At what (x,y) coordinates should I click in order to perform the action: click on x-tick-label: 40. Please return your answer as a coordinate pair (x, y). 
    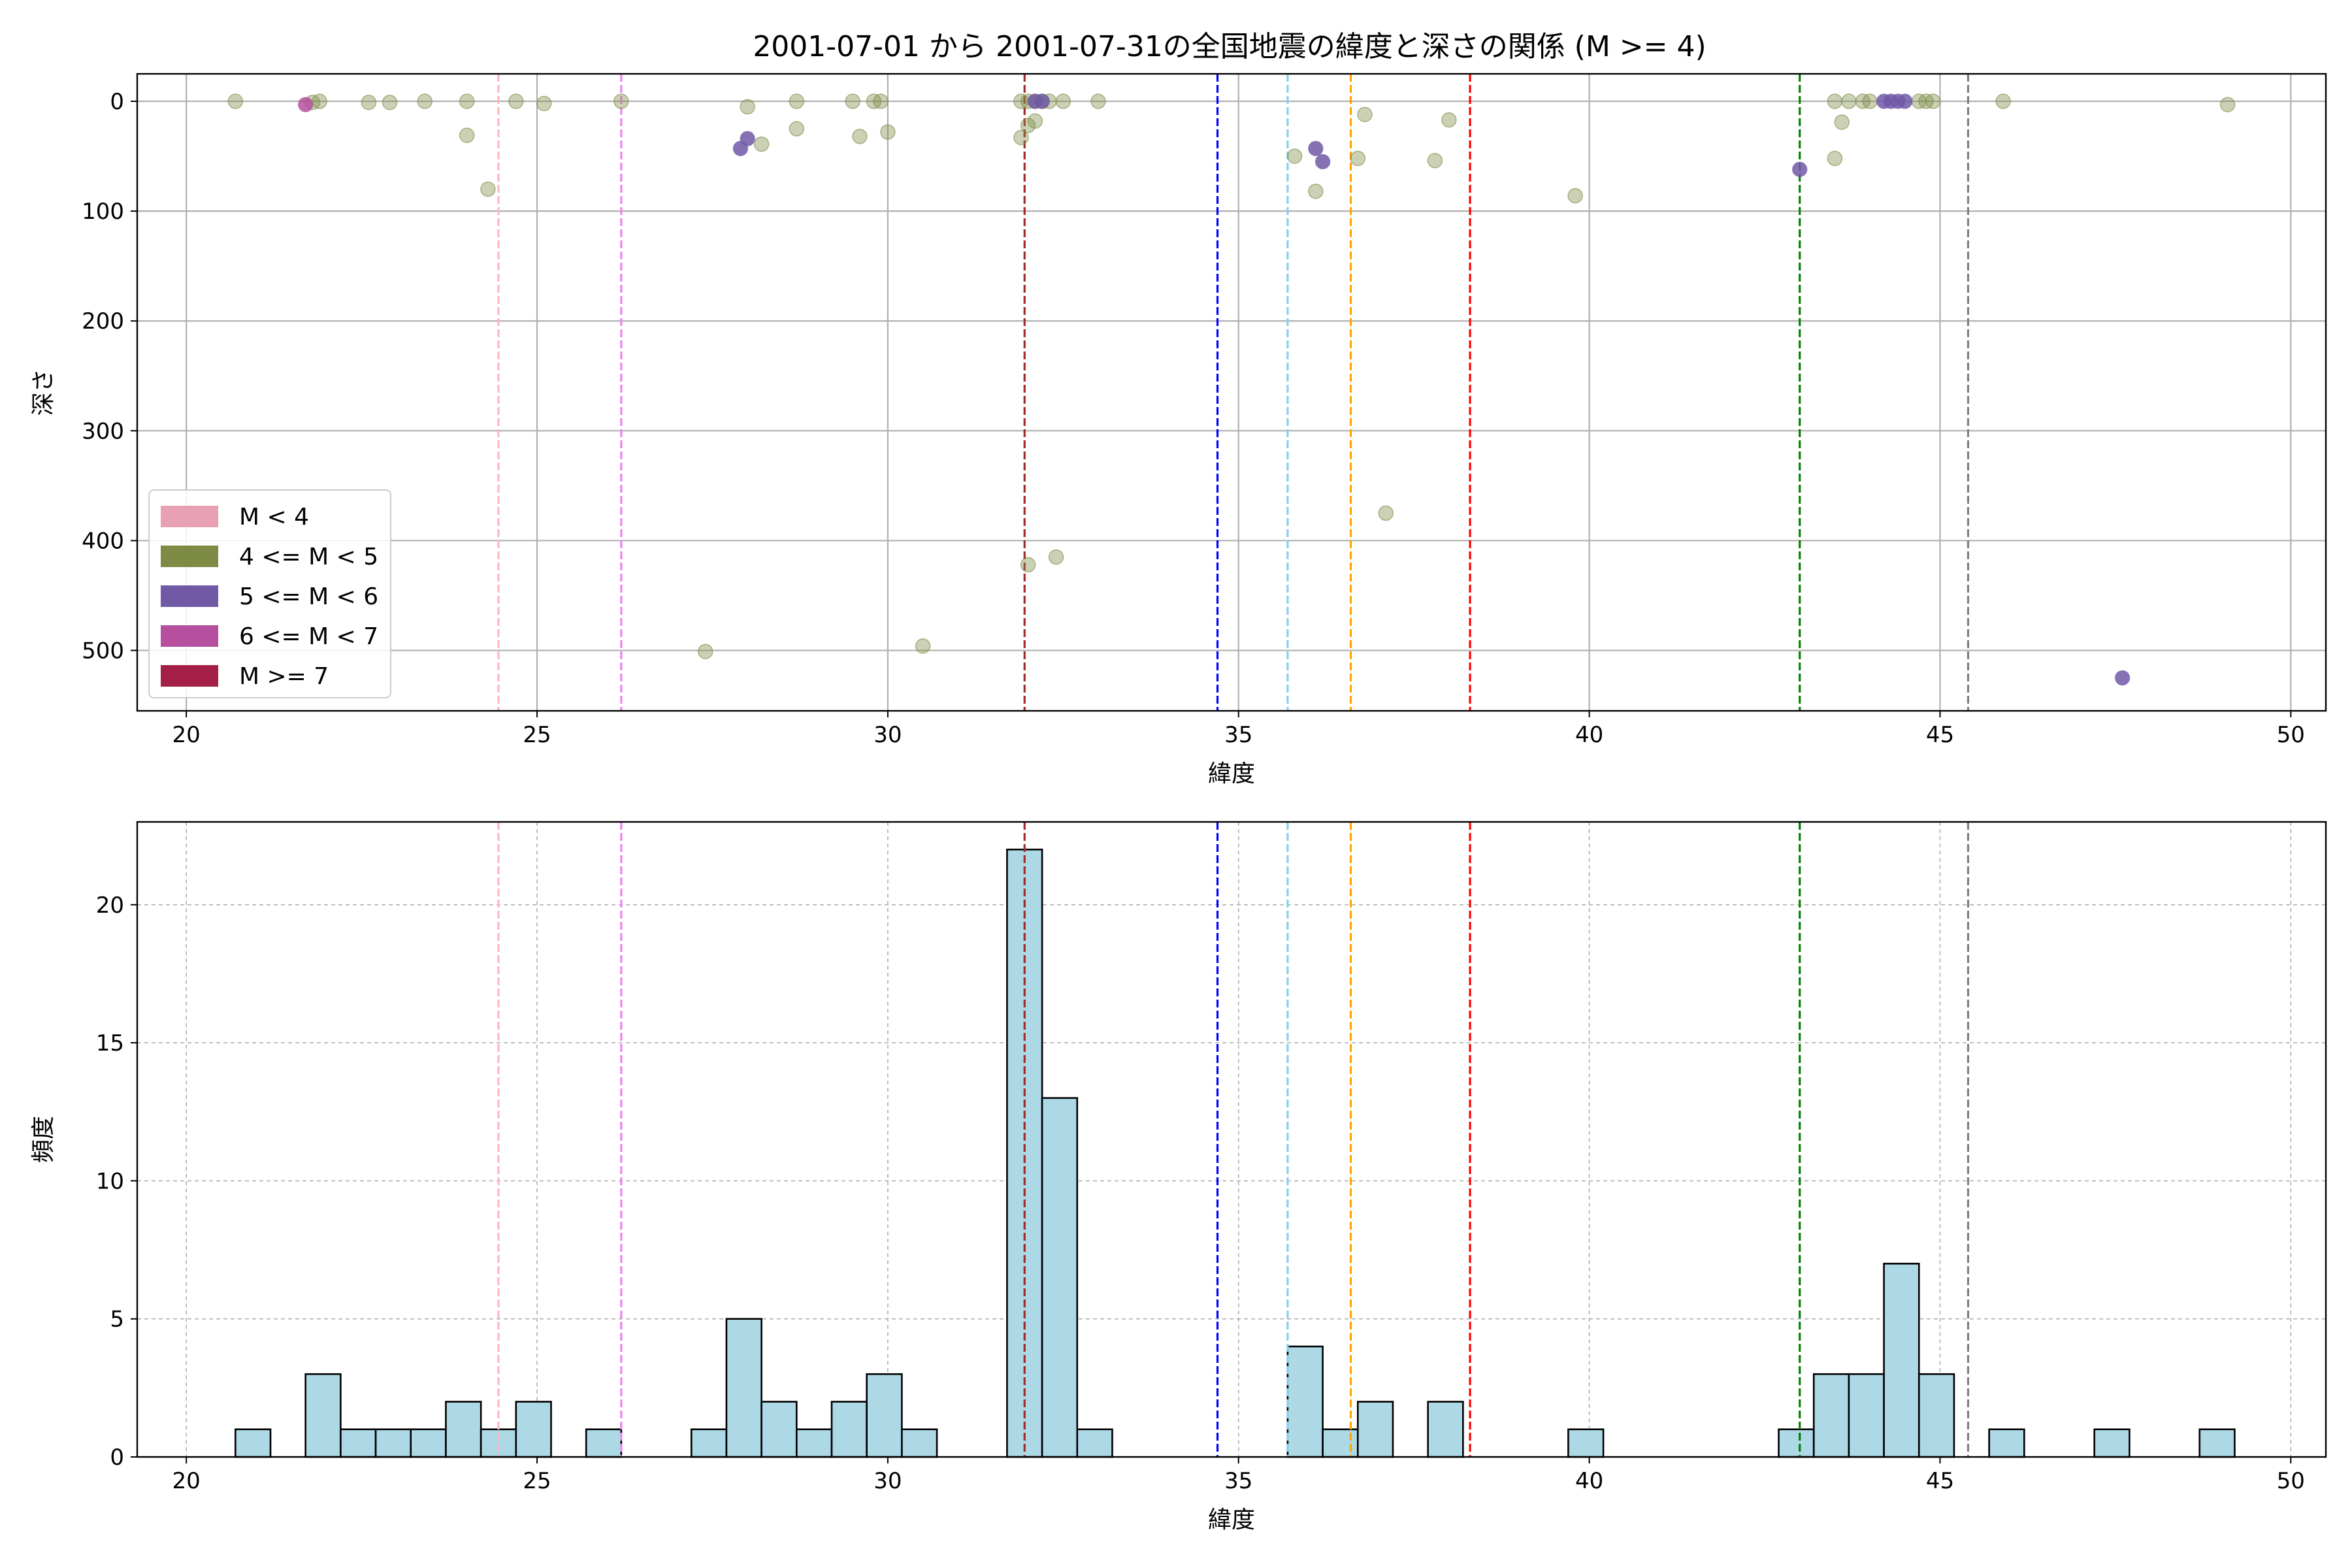
    Looking at the image, I should click on (1589, 735).